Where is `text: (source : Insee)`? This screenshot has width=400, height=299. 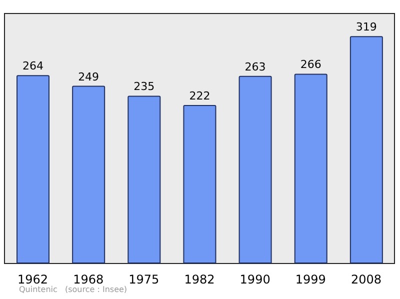
text: (source : Insee) is located at coordinates (96, 289).